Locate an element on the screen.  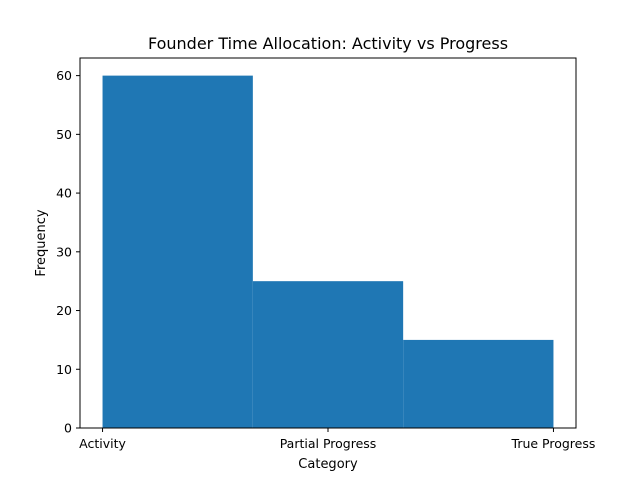
y-tick-label: 20 is located at coordinates (64, 310).